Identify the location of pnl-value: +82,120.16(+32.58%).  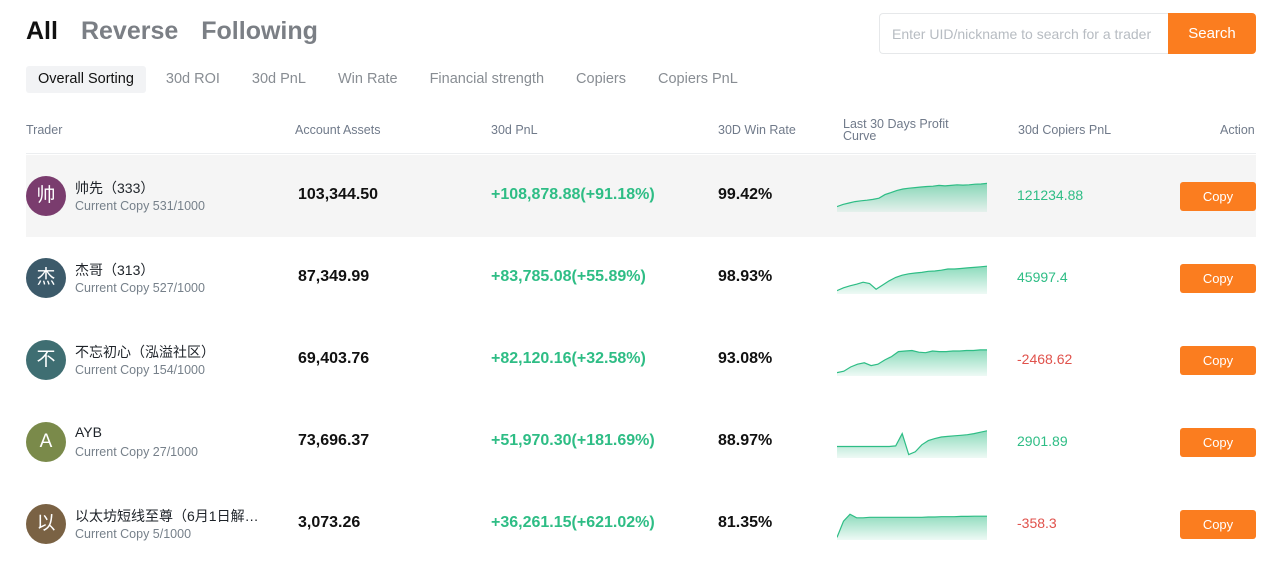
(568, 358).